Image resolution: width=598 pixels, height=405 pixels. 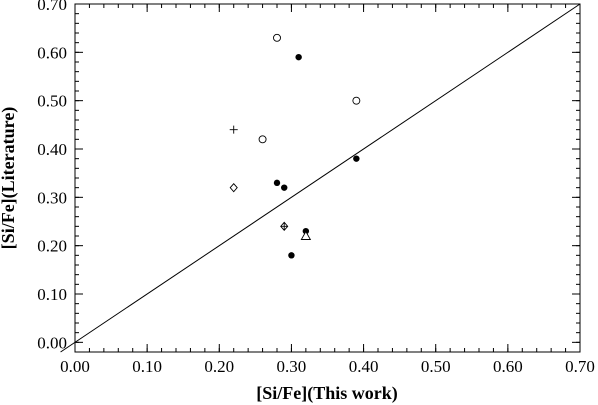 What do you see at coordinates (284, 226) in the screenshot?
I see `data-point-diamond-plus` at bounding box center [284, 226].